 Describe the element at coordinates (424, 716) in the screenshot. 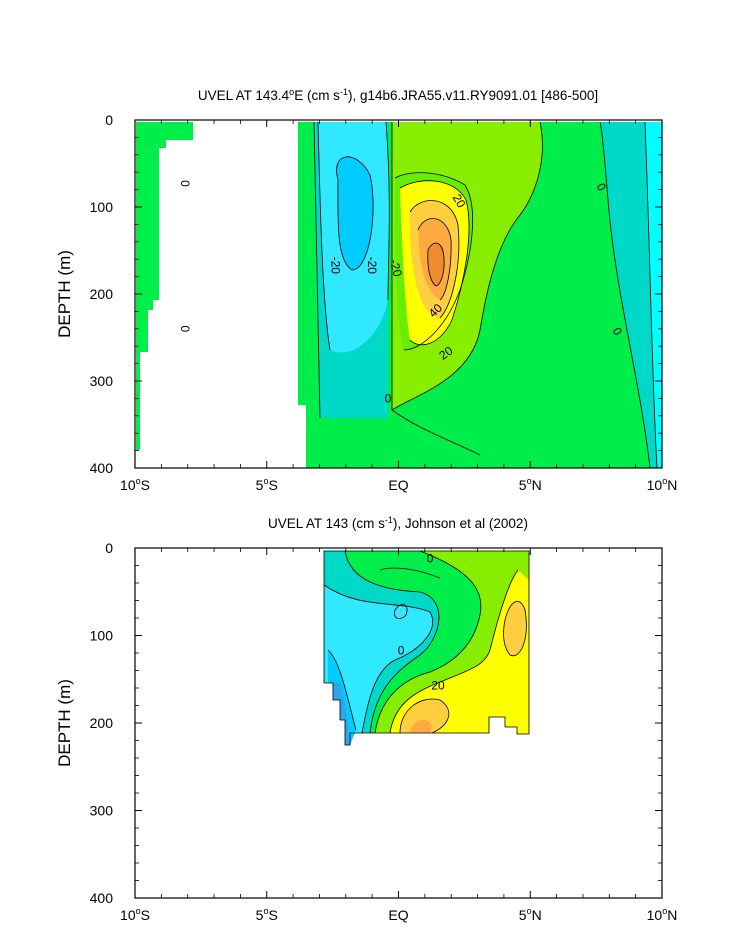

I see `fill-30-40-deep` at that location.